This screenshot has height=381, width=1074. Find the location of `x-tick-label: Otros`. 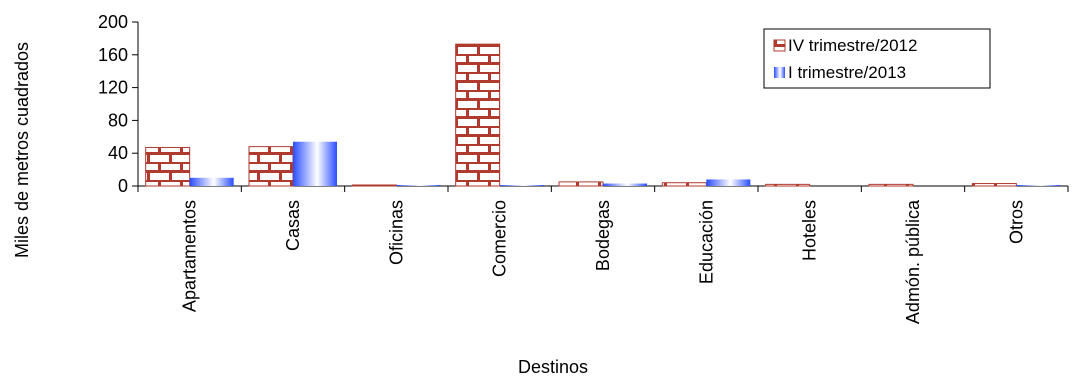

x-tick-label: Otros is located at coordinates (1016, 222).